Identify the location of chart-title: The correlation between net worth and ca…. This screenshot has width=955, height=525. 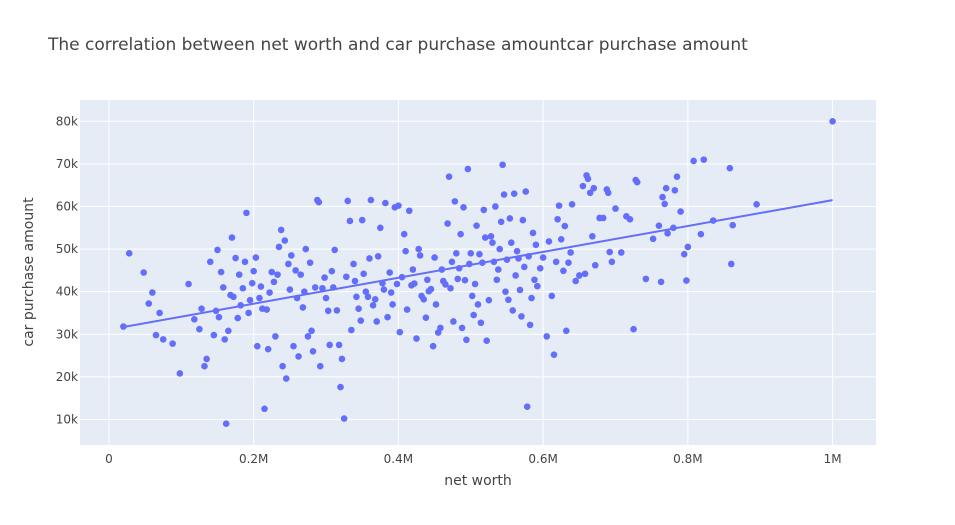
(397, 45).